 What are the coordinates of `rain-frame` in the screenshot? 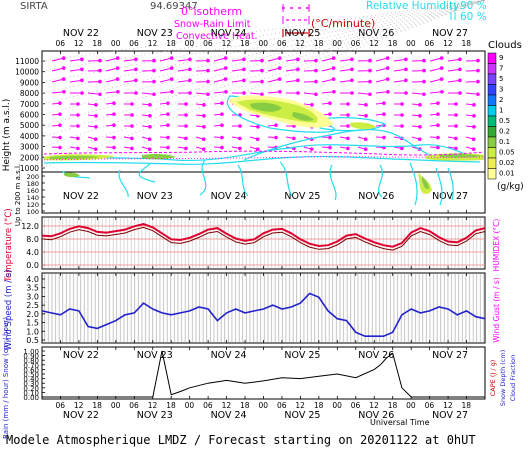 It's located at (263, 373).